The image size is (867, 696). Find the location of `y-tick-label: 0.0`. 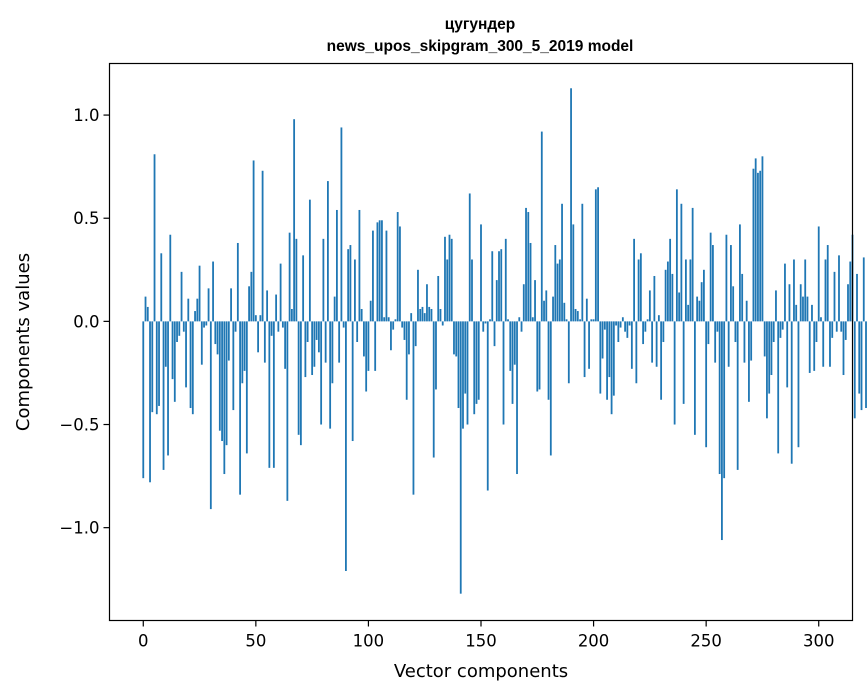

y-tick-label: 0.0 is located at coordinates (86, 321).